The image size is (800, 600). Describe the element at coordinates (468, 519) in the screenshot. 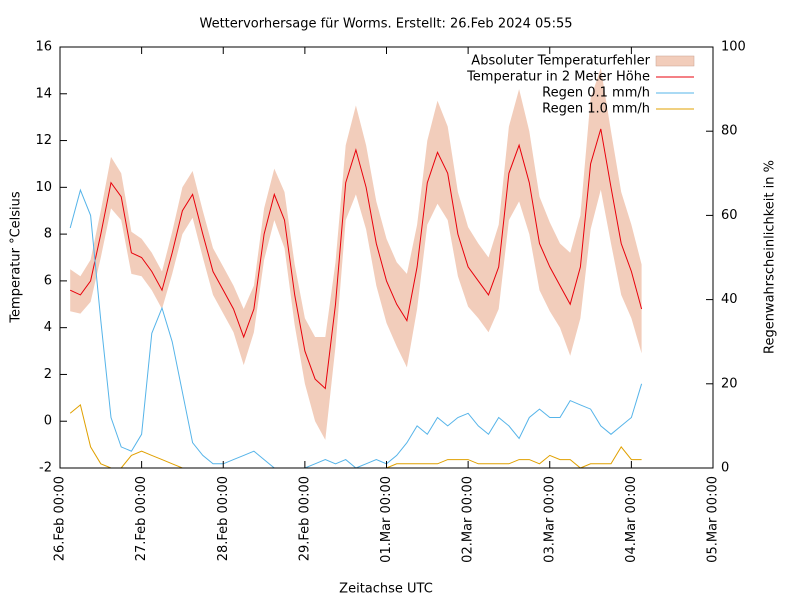

I see `x-tick-label: 02.Mar 00:00` at that location.